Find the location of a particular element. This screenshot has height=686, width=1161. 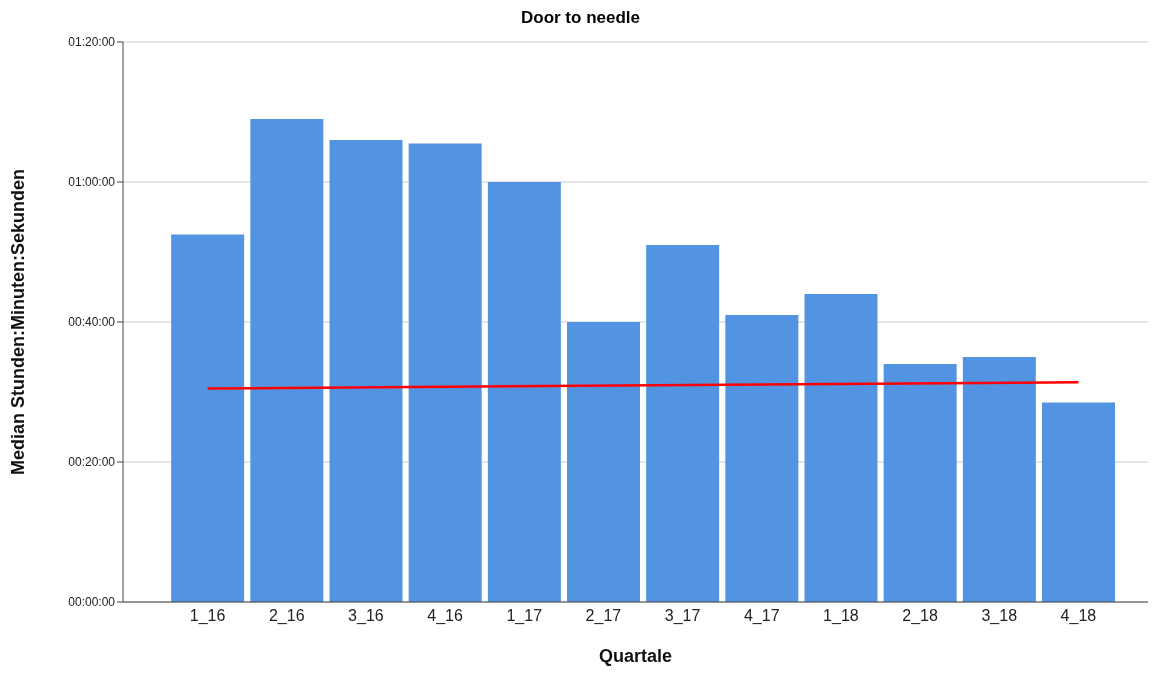

y-tick-label: 00:20:00 is located at coordinates (92, 462).